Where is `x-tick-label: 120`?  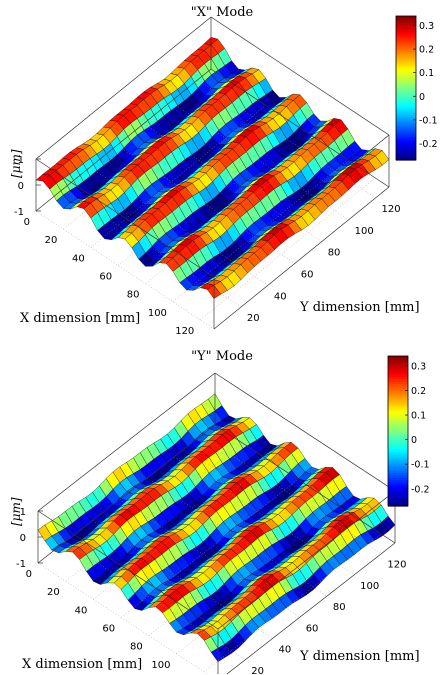
x-tick-label: 120 is located at coordinates (184, 331).